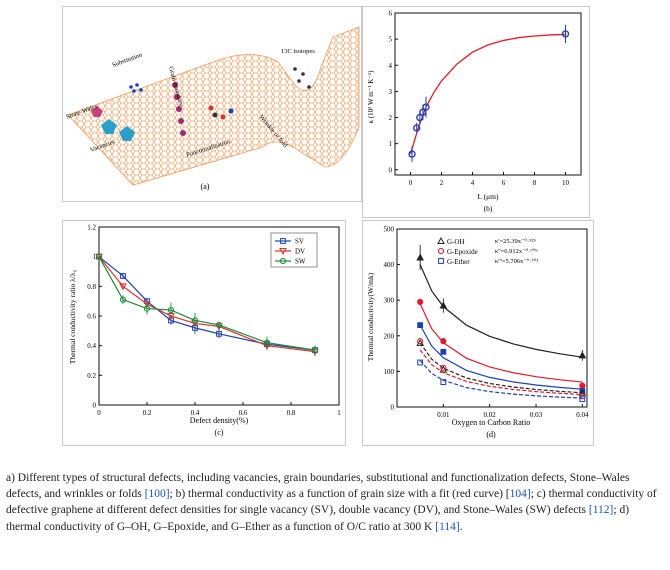 This screenshot has width=670, height=570. I want to click on panel-c-xlabel: Defect density(%), so click(219, 420).